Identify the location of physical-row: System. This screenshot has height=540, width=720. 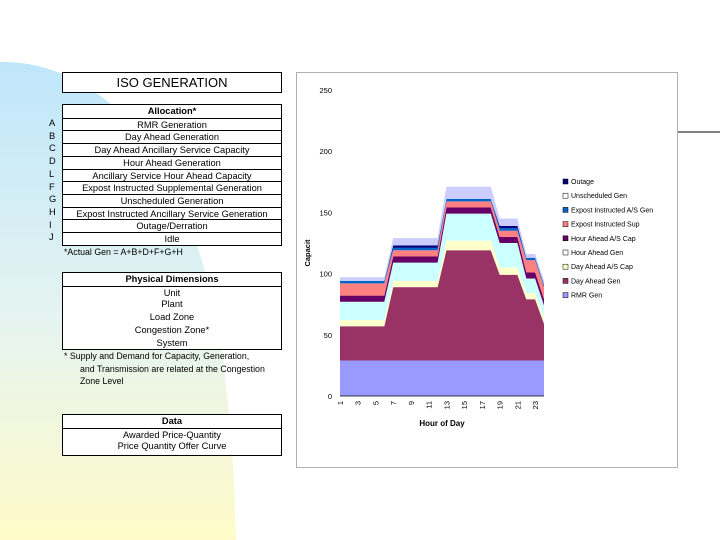
(172, 342).